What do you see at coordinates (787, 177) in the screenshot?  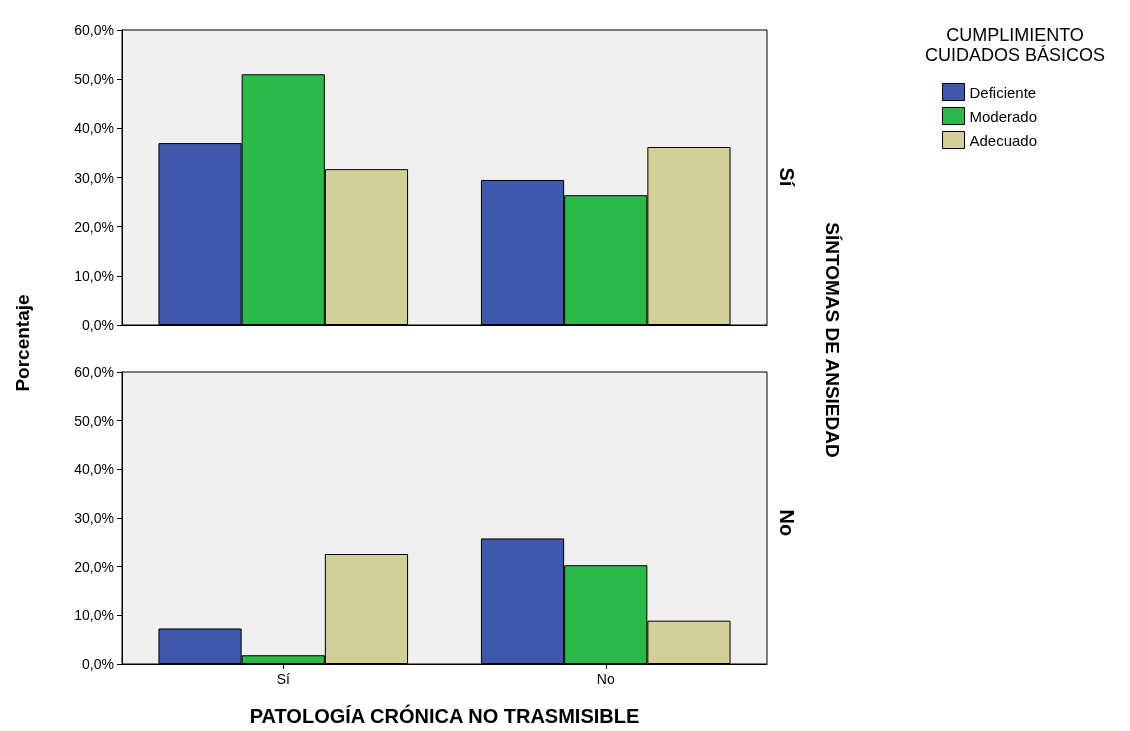 I see `y2-axis-title: Sí` at bounding box center [787, 177].